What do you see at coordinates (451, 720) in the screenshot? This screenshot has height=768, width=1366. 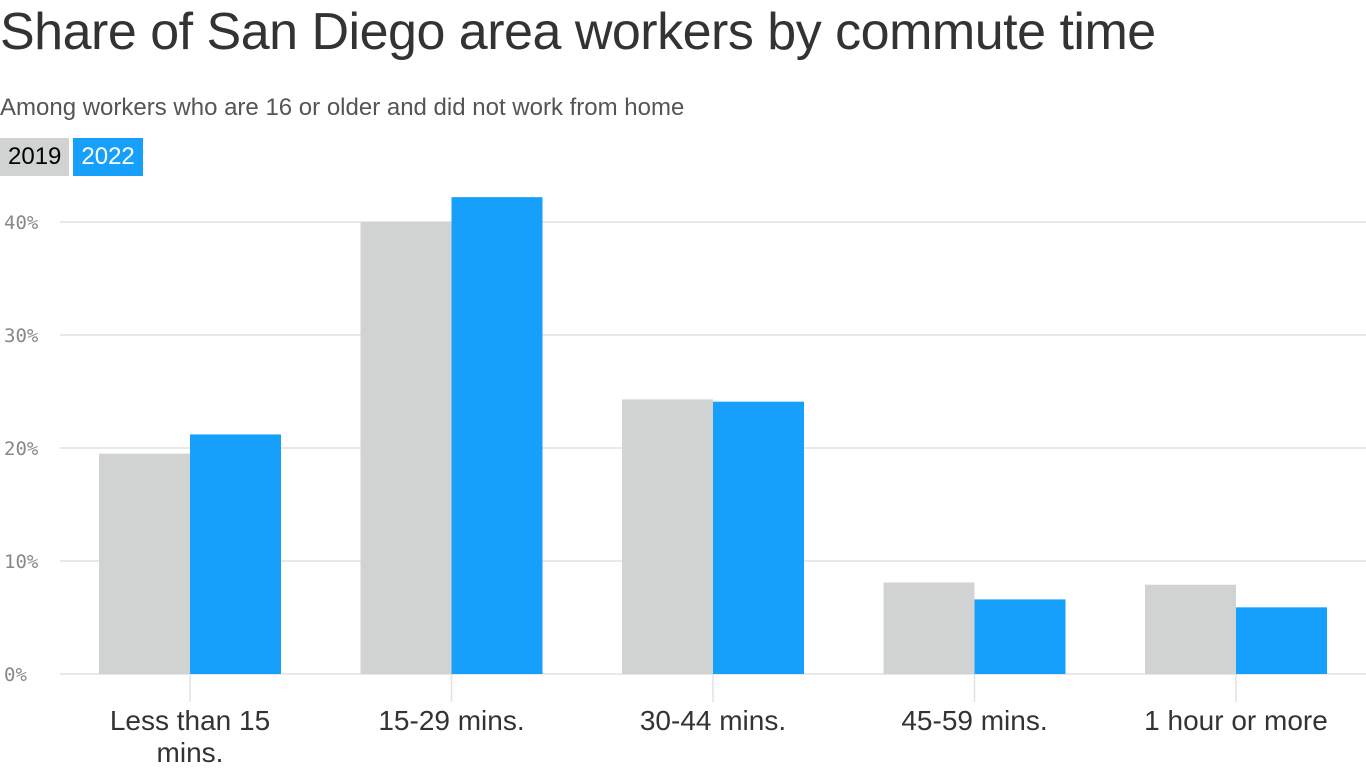 I see `x-category-label-1: 15-29 mins.` at bounding box center [451, 720].